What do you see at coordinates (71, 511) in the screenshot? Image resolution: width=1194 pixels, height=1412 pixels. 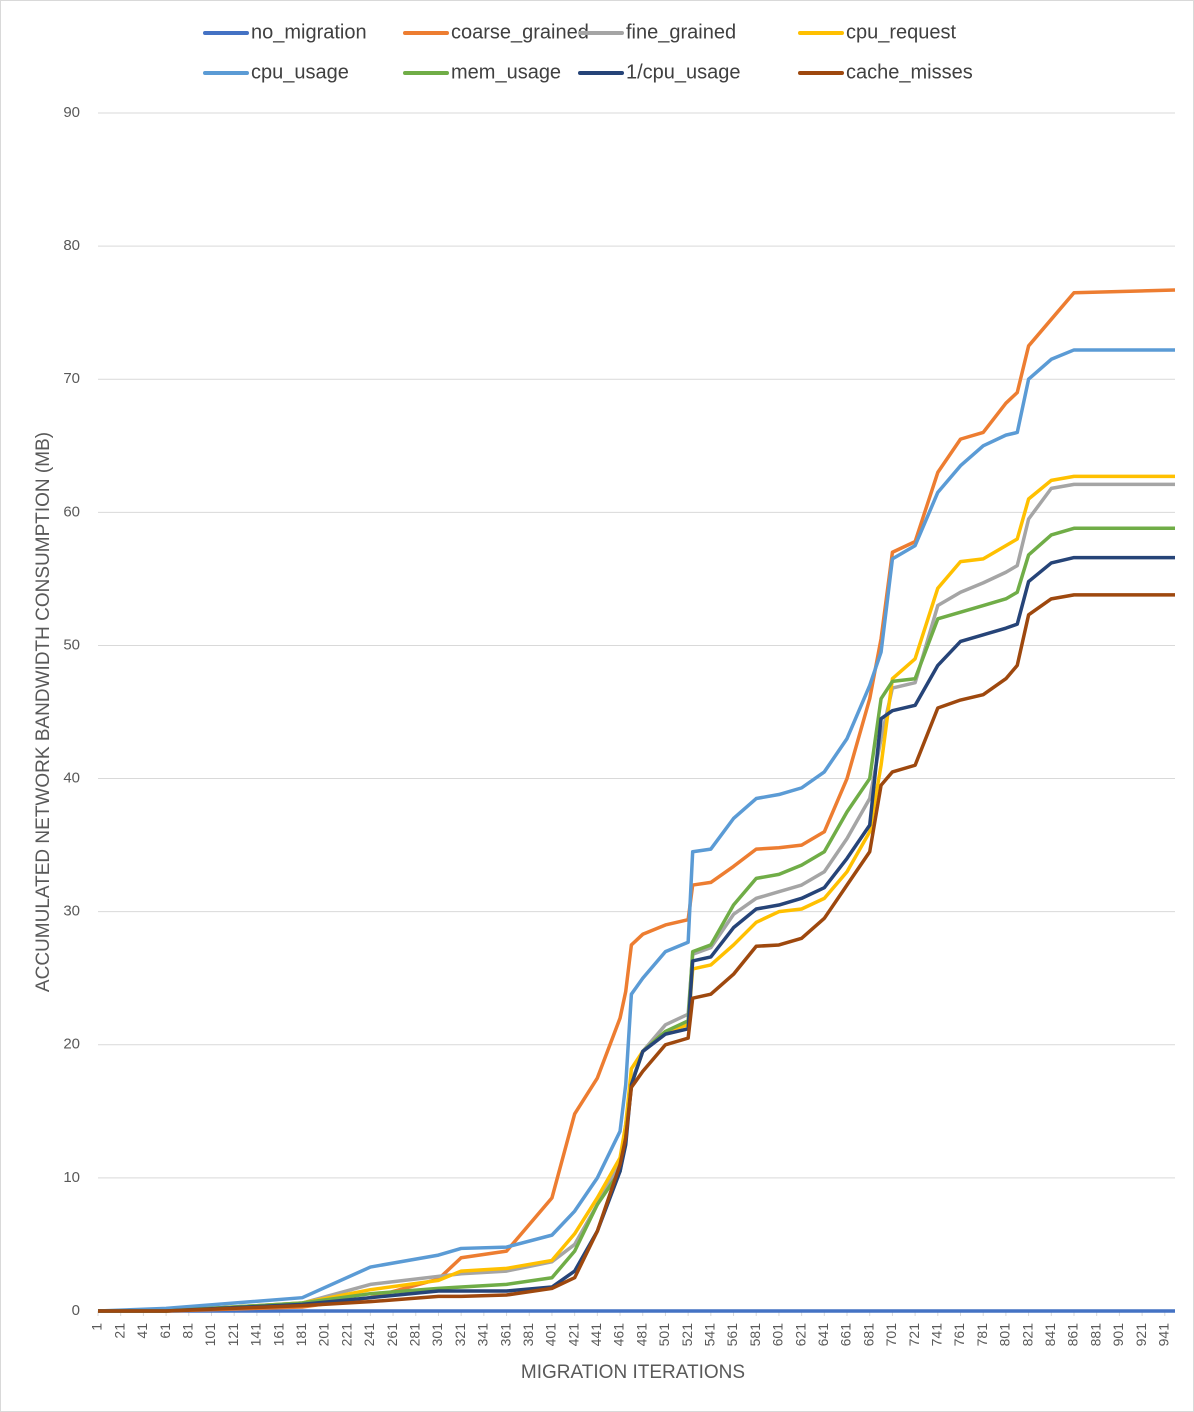 I see `y-tick-label: 60` at bounding box center [71, 511].